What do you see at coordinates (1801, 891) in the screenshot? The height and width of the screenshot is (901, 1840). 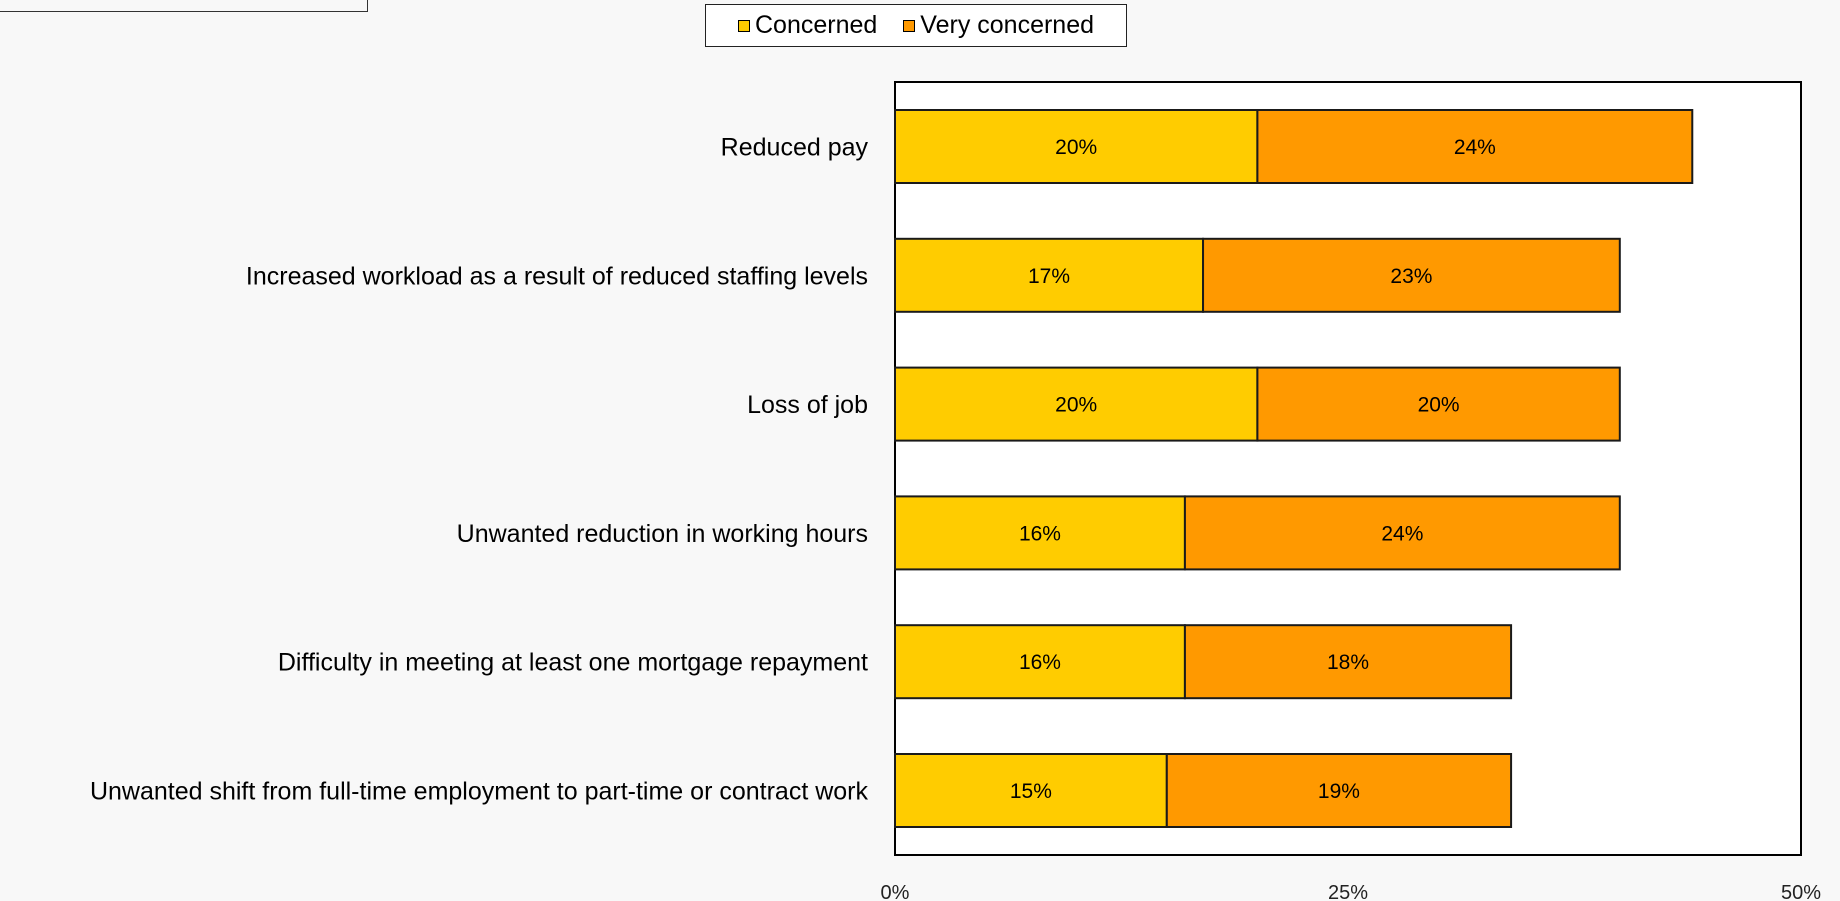 I see `x-tick-label: 50%` at bounding box center [1801, 891].